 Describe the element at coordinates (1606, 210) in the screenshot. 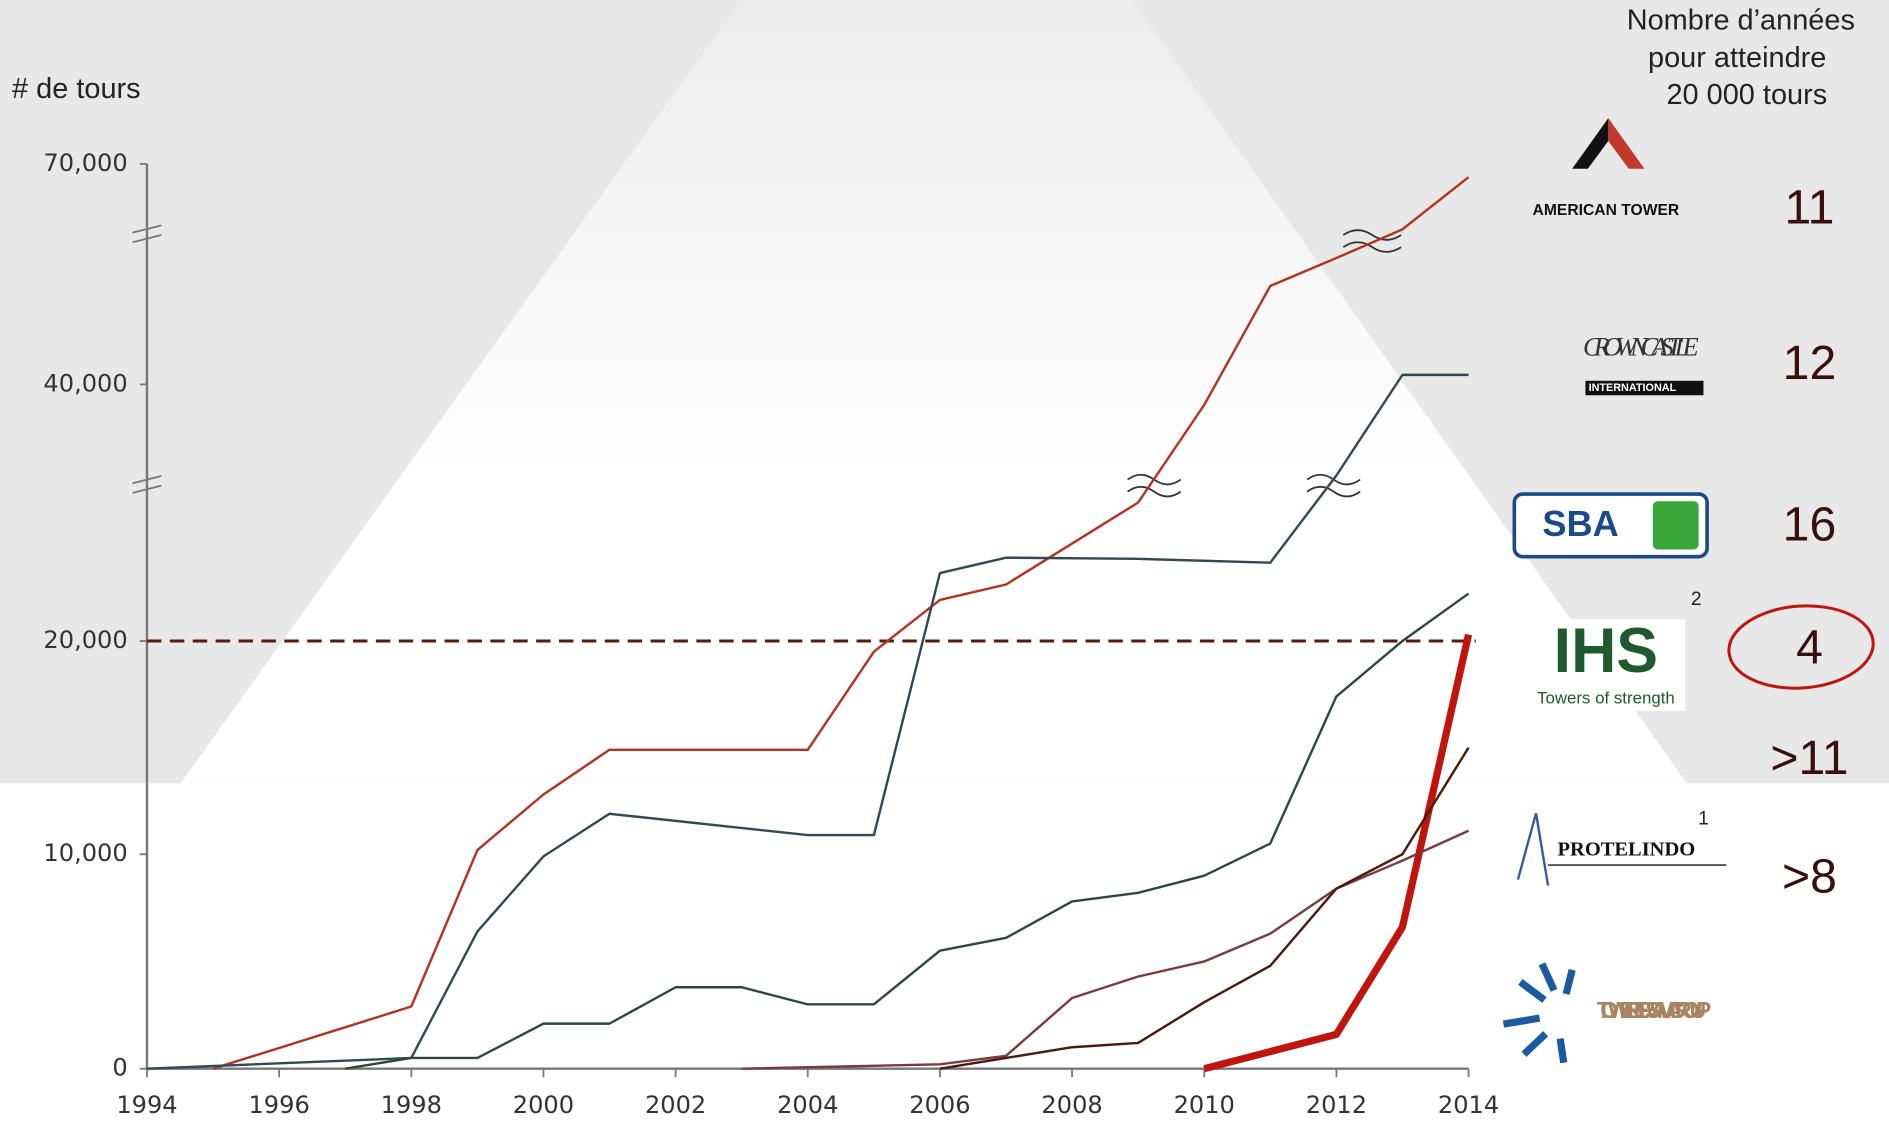

I see `legend-name: AMERICAN TOWER` at that location.